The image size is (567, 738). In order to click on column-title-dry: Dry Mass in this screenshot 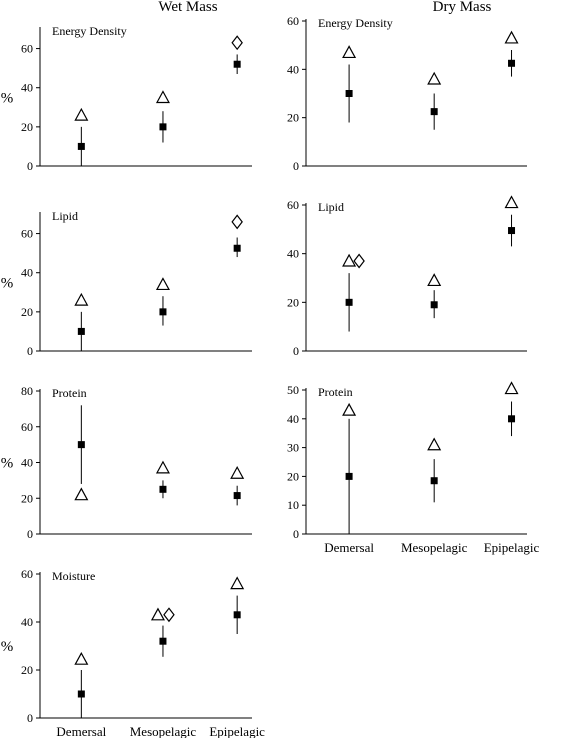, I will do `click(462, 7)`.